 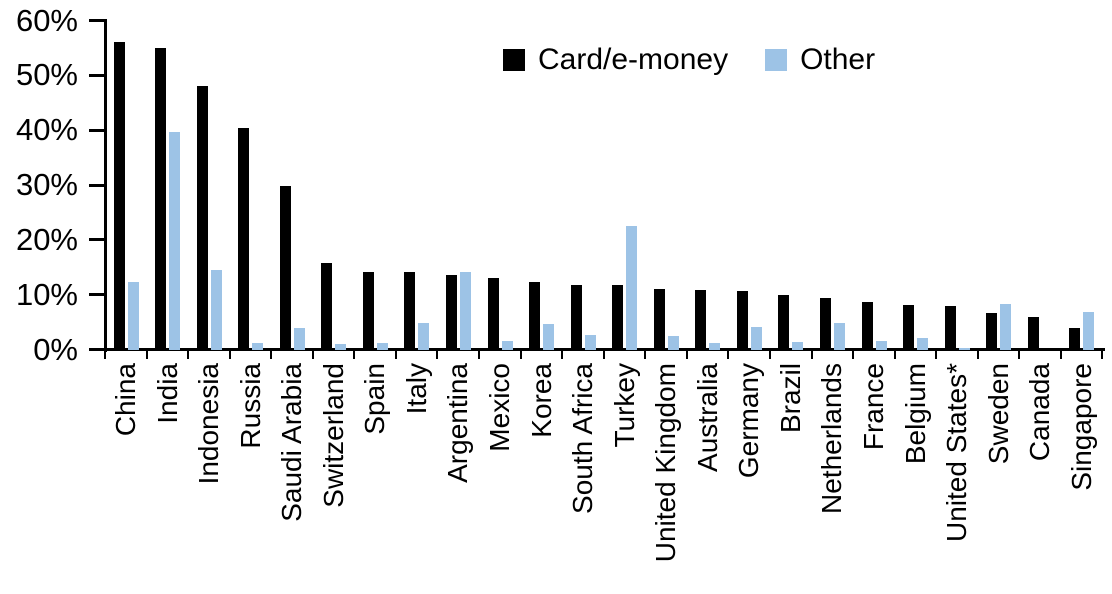 What do you see at coordinates (915, 414) in the screenshot?
I see `x-axis-label-text: Belgium` at bounding box center [915, 414].